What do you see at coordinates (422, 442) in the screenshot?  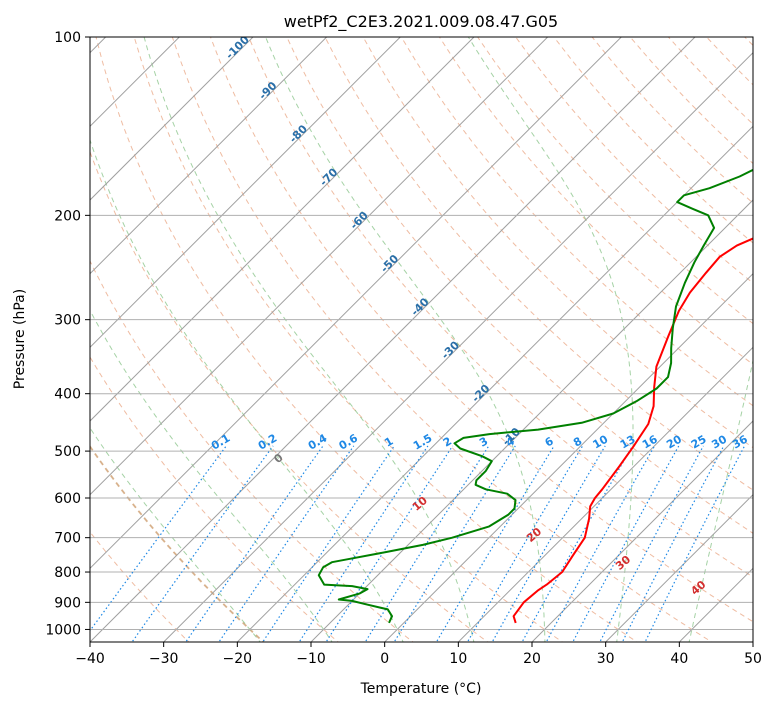 I see `mixing-ratio-label: 1.5` at bounding box center [422, 442].